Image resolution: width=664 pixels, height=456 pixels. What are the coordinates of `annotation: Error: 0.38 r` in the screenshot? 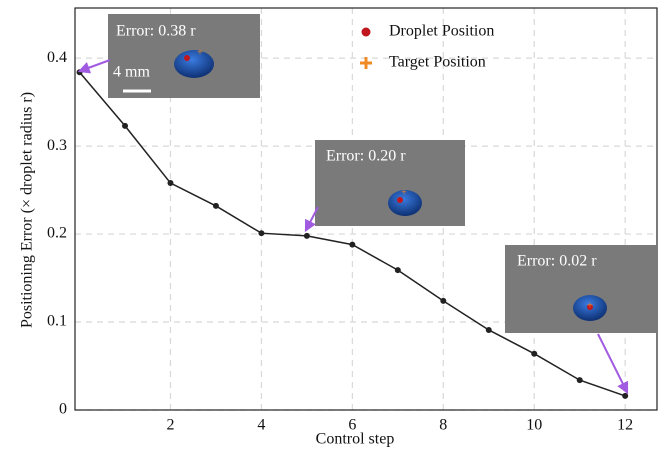 It's located at (156, 31).